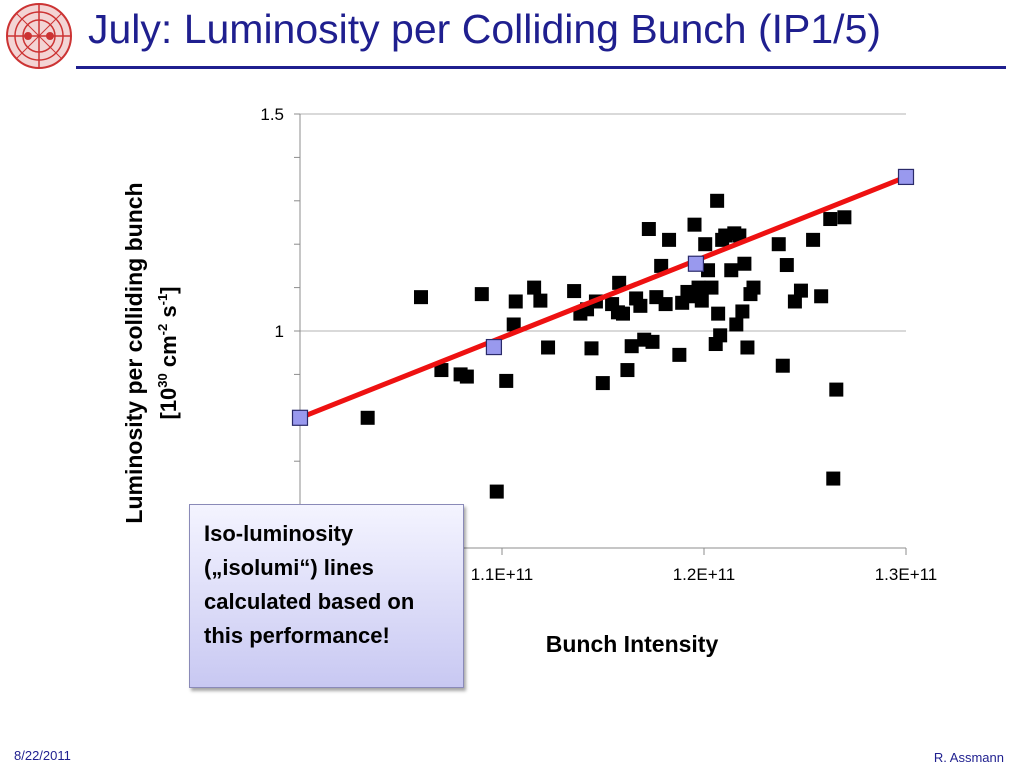 The image size is (1024, 768). I want to click on y-axis-unit: [1030 cm-2 s-1], so click(168, 353).